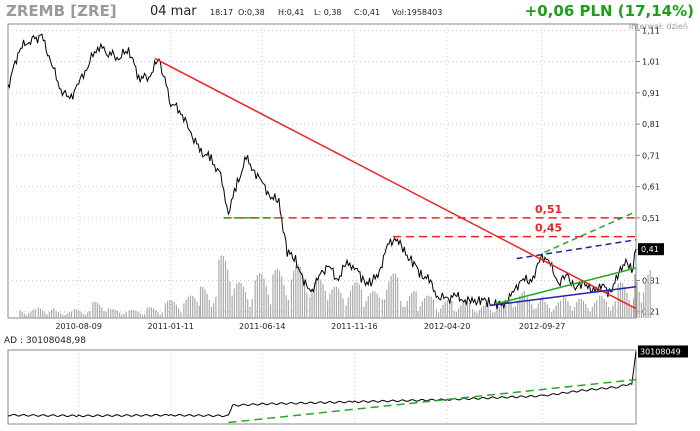 The width and height of the screenshot is (700, 431). I want to click on ad-last-value-box, so click(663, 351).